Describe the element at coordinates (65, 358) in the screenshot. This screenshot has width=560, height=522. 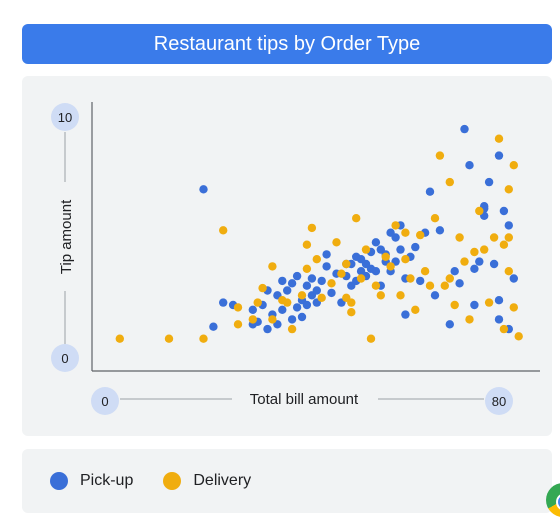
I see `y-tick-badge-bottom` at that location.